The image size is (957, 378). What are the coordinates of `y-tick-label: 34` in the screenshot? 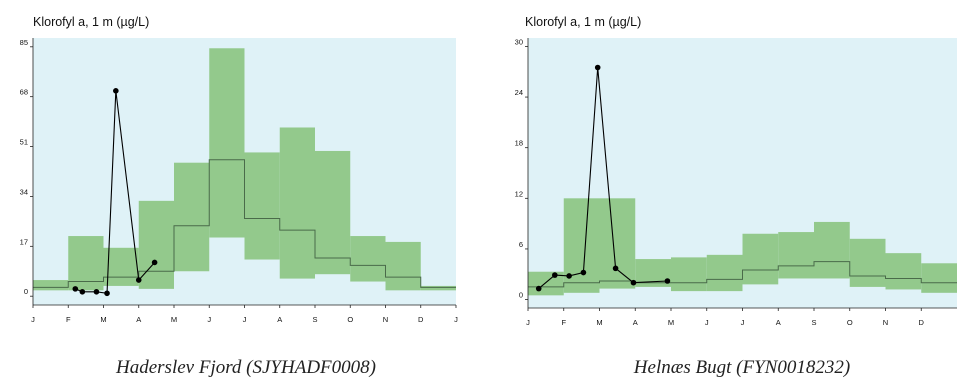 It's located at (24, 191).